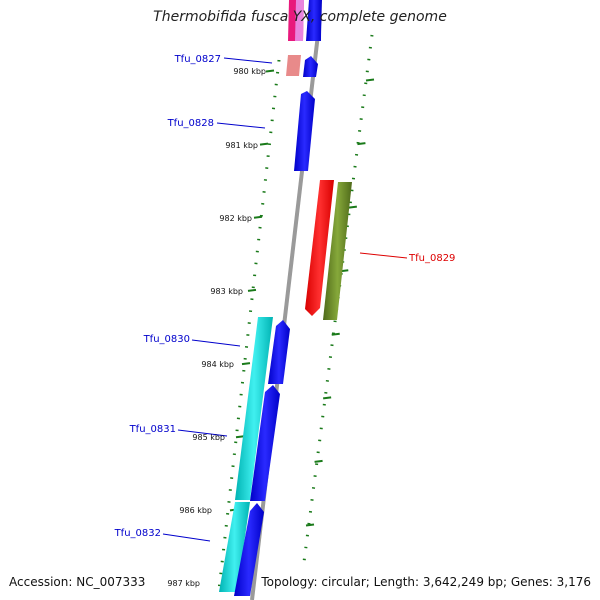 This screenshot has width=600, height=600. Describe the element at coordinates (77, 582) in the screenshot. I see `accession-text: Accession: NC_007333` at that location.